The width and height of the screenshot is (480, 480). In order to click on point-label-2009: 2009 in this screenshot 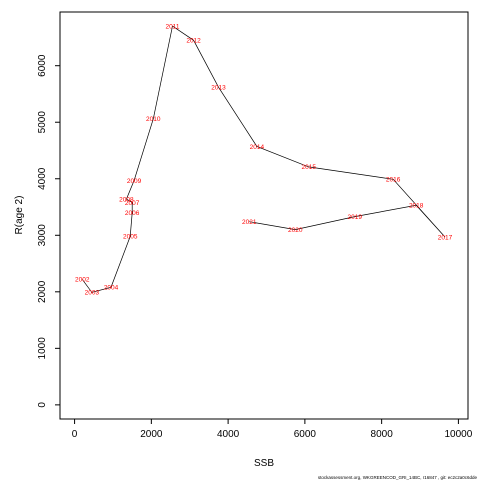, I will do `click(134, 181)`.